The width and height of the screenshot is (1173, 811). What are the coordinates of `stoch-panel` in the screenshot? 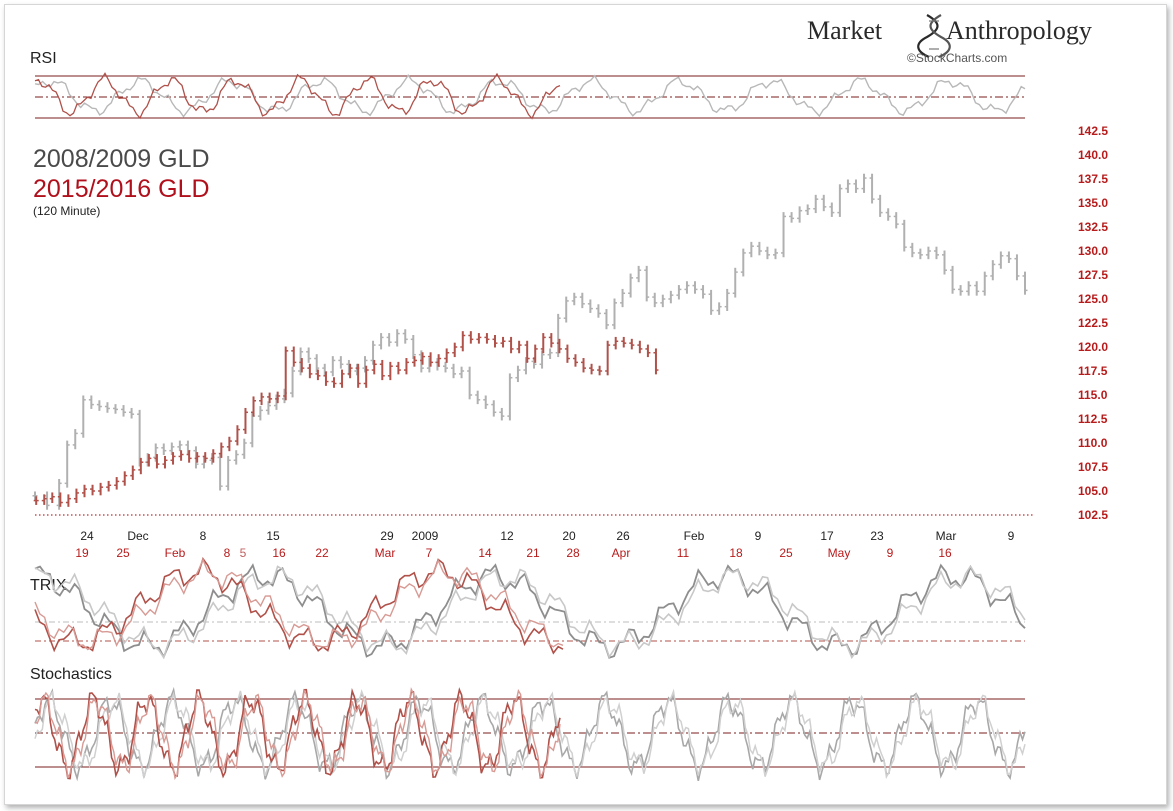 It's located at (530, 734).